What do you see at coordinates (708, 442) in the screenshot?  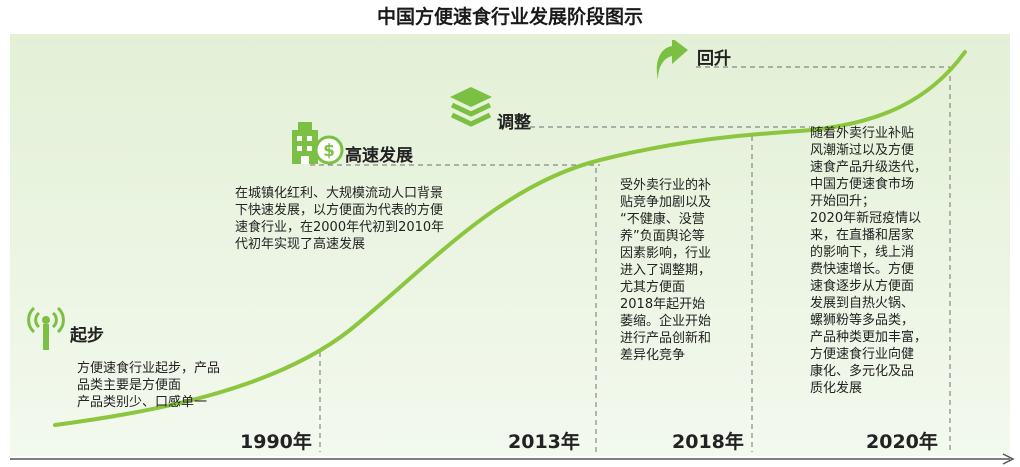 I see `year-label-2018: 2018年` at bounding box center [708, 442].